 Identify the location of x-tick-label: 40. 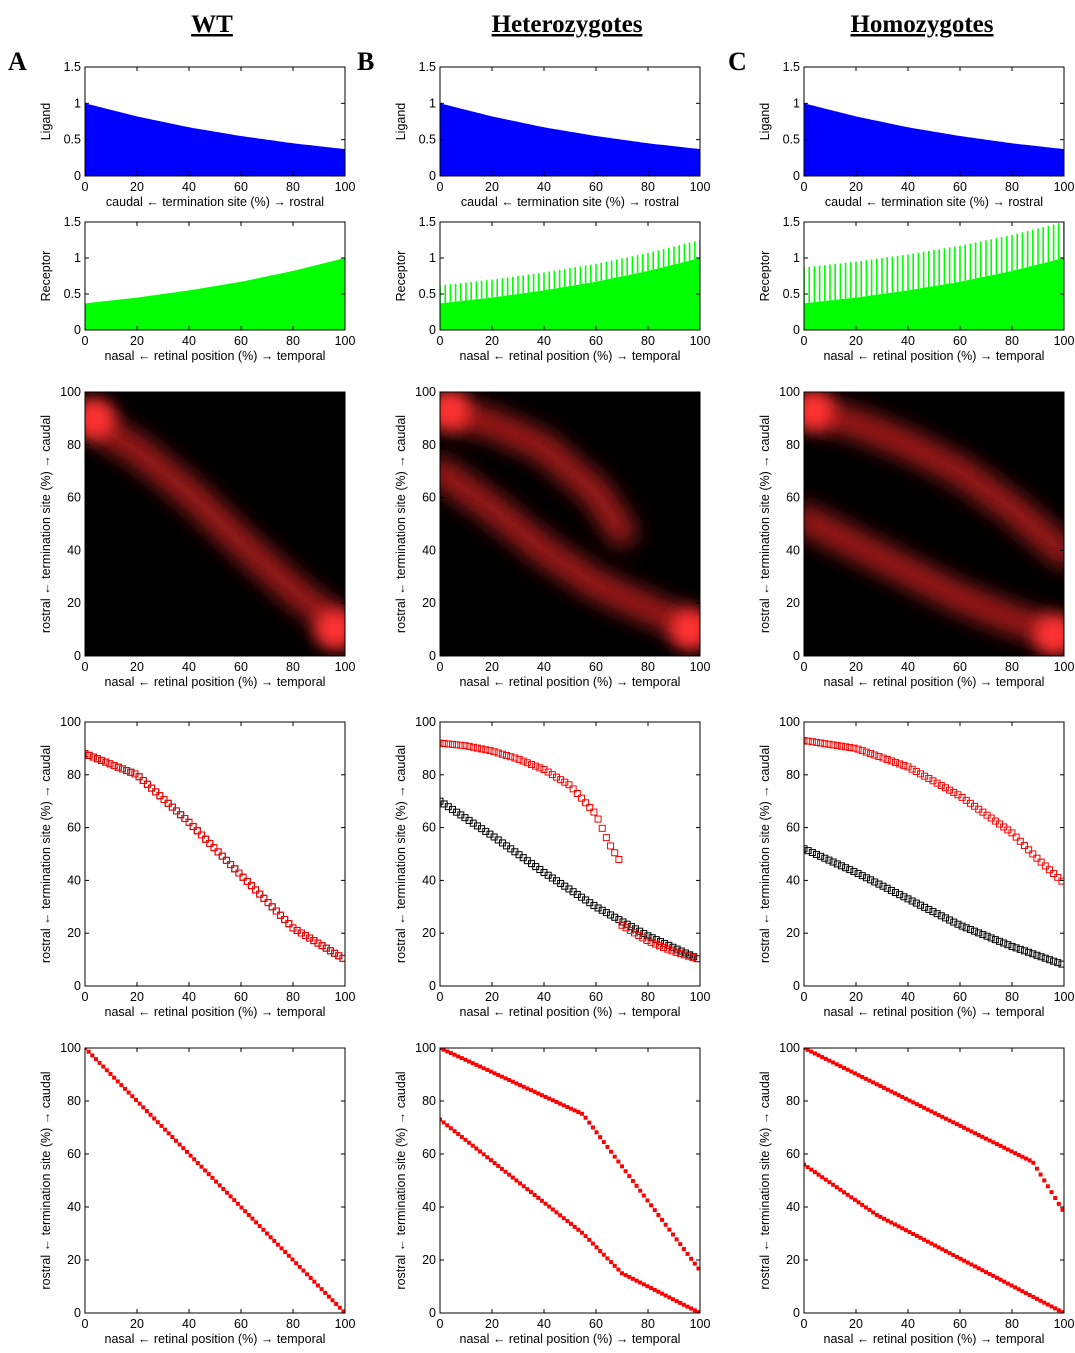
(189, 187).